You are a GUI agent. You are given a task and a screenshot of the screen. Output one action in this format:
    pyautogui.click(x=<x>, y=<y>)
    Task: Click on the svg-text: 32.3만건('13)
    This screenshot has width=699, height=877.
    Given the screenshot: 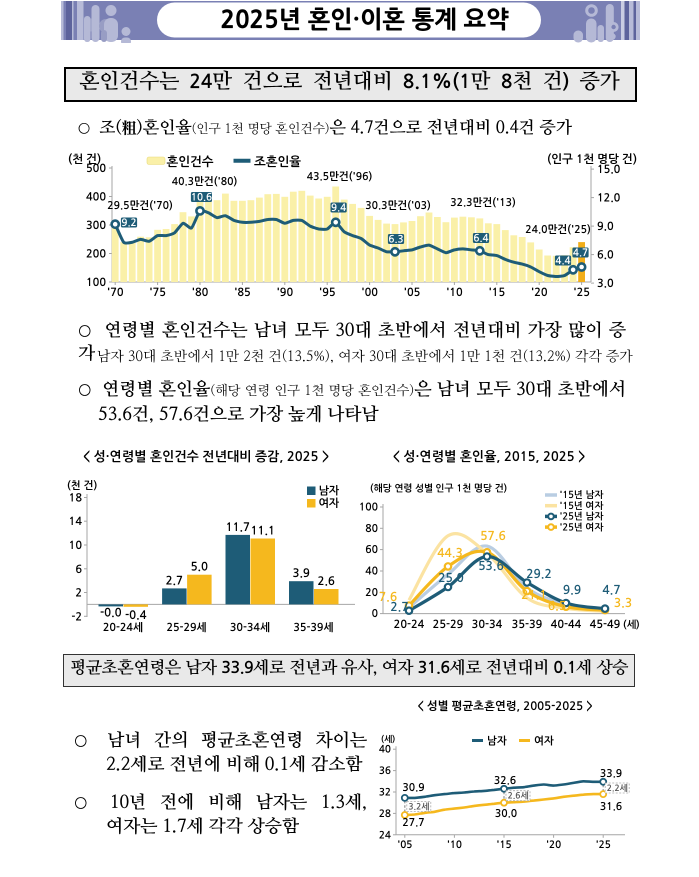 What is the action you would take?
    pyautogui.click(x=483, y=202)
    